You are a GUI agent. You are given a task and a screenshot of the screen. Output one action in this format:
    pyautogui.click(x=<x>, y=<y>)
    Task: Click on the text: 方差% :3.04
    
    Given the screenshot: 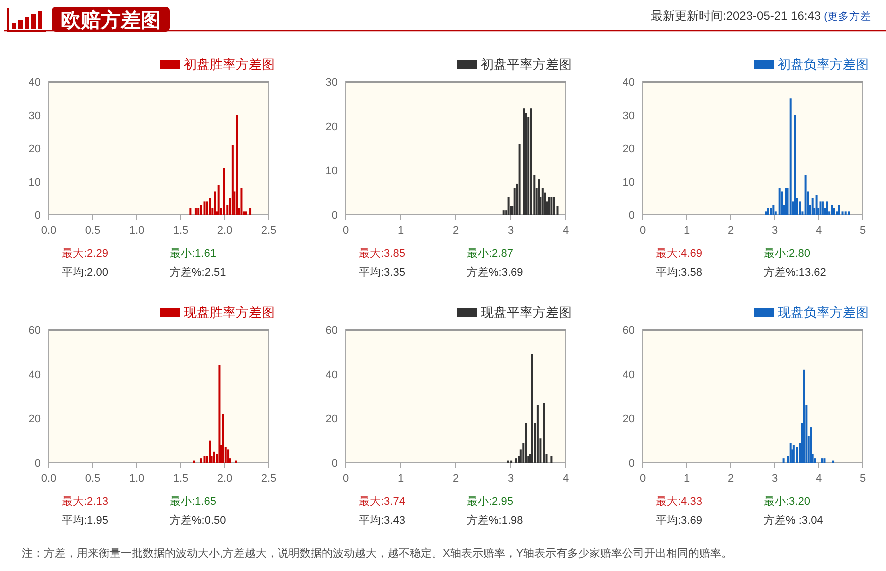 What is the action you would take?
    pyautogui.click(x=794, y=520)
    